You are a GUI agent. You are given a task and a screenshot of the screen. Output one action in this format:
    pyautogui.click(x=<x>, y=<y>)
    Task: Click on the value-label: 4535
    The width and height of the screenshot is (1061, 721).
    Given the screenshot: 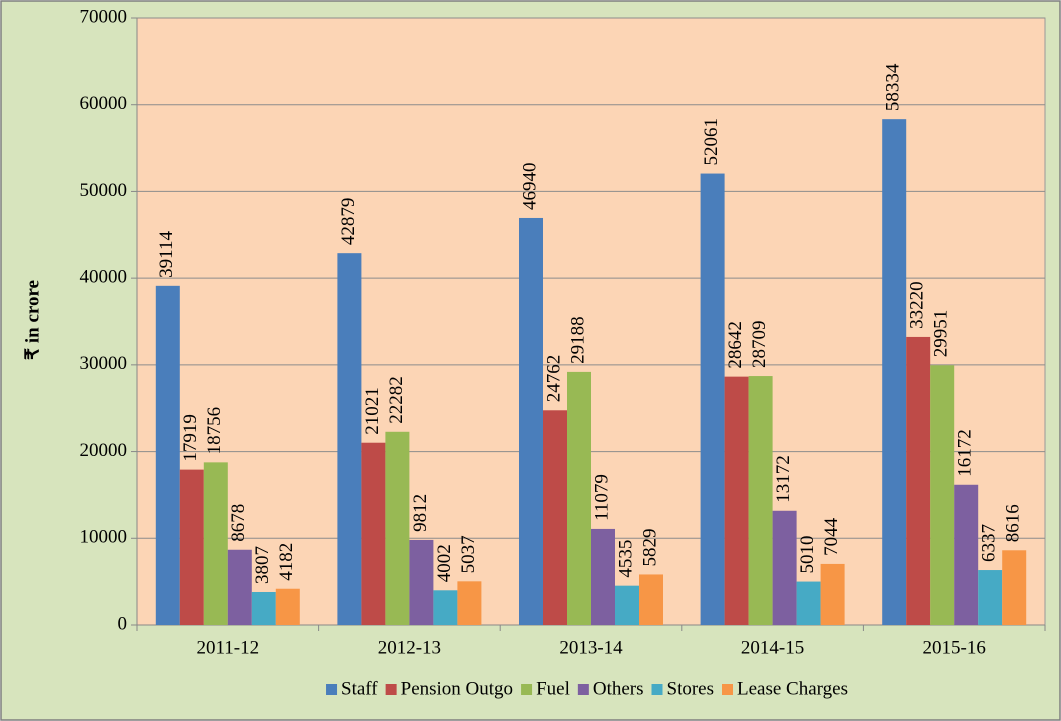 What is the action you would take?
    pyautogui.click(x=625, y=559)
    